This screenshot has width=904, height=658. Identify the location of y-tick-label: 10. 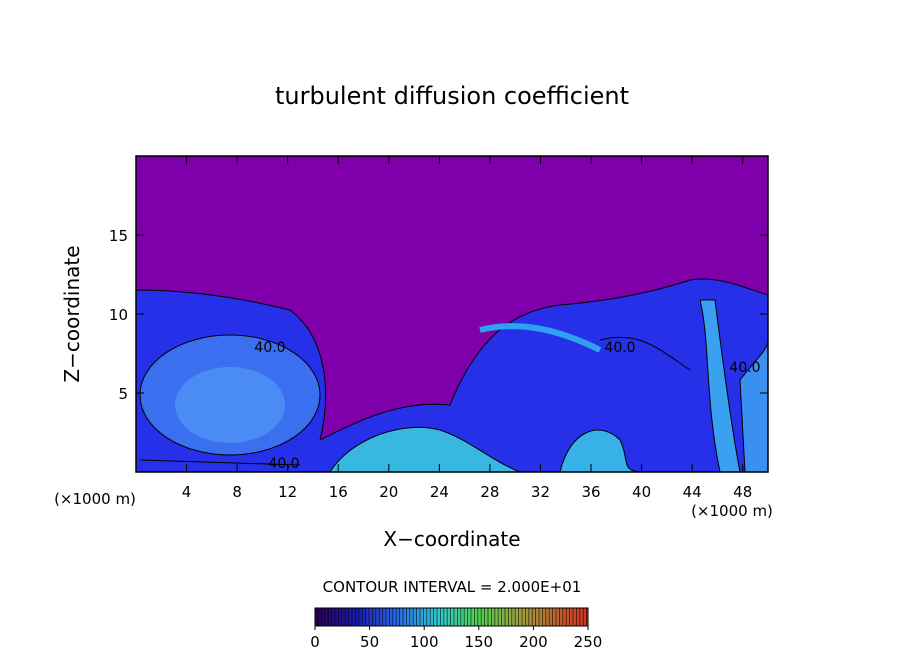
(118, 315).